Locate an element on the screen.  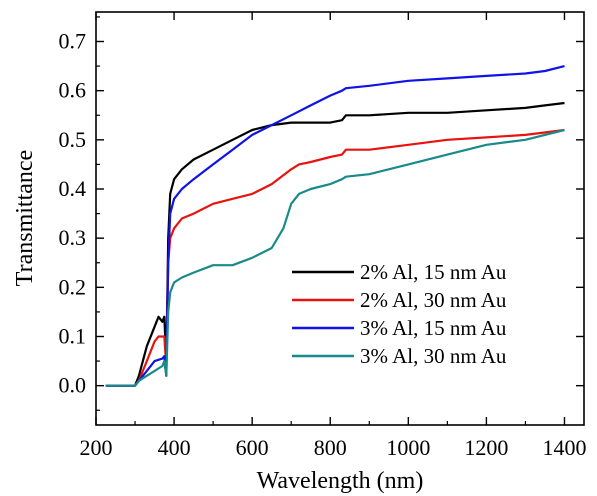
y-tick-label: 0.3 is located at coordinates (73, 237).